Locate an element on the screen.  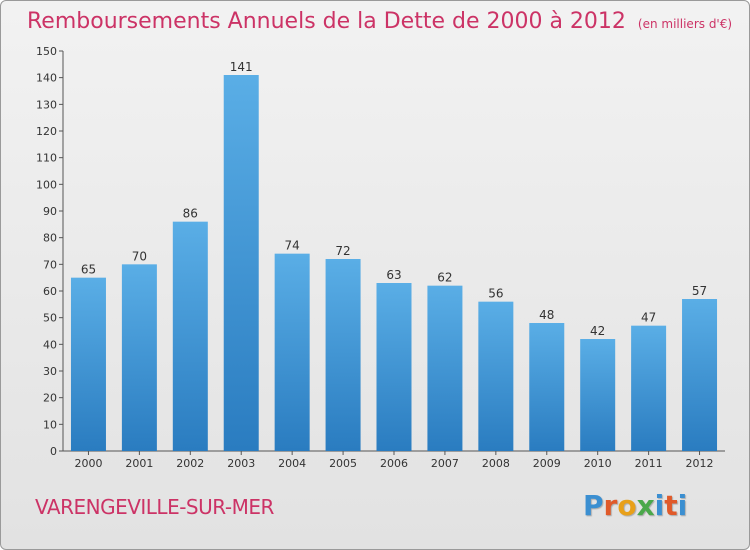
y-tick-label: 20 is located at coordinates (50, 398).